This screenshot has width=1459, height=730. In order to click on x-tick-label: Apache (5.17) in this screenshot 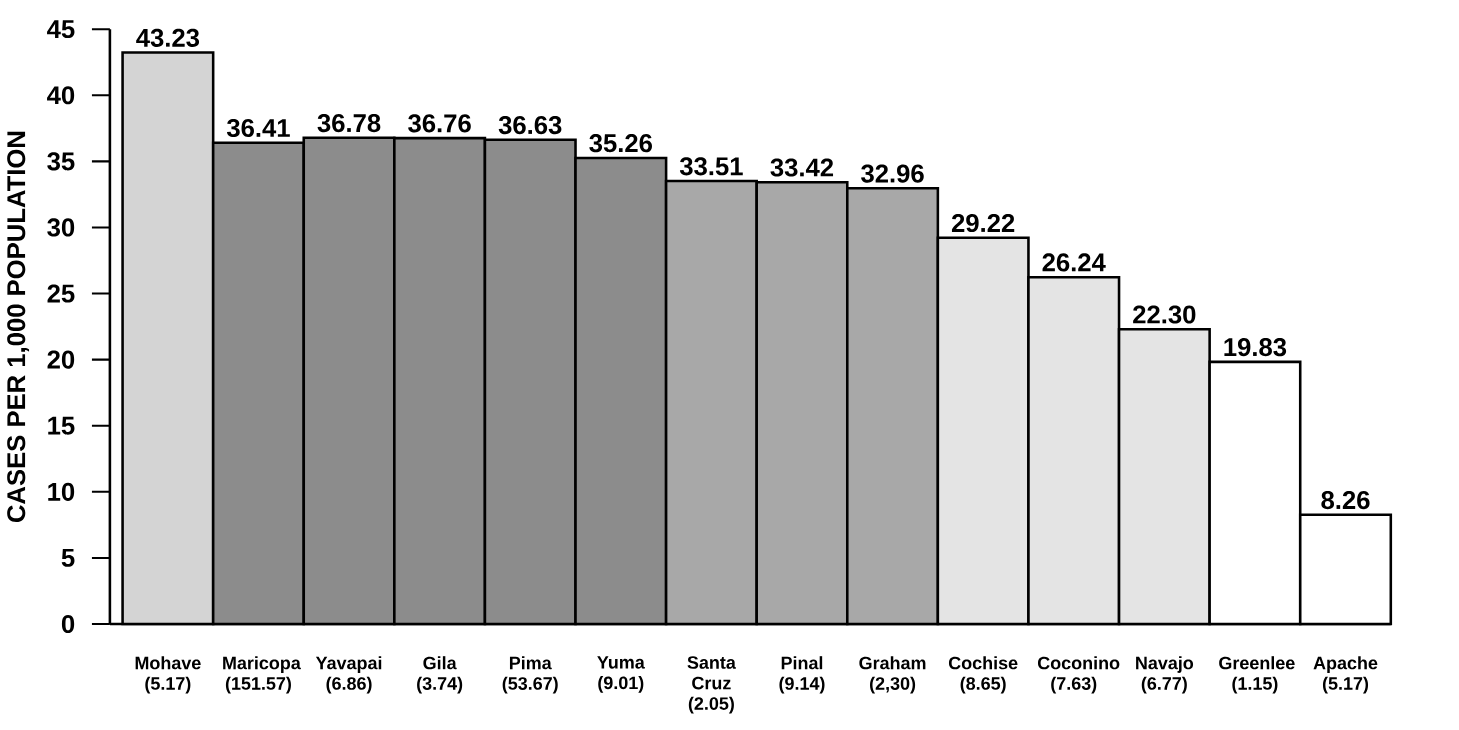, I will do `click(1345, 675)`.